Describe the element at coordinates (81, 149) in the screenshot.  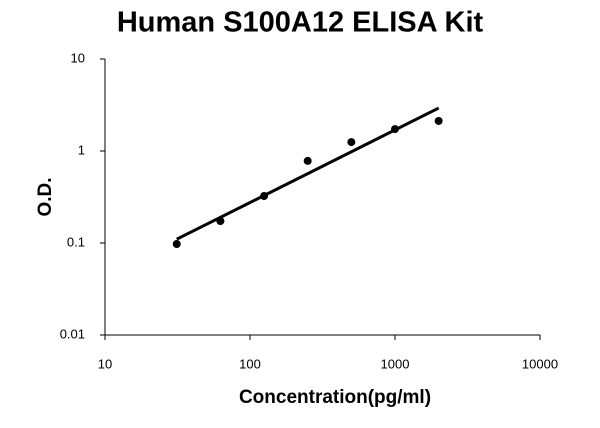
I see `y-tick-label: 1` at that location.